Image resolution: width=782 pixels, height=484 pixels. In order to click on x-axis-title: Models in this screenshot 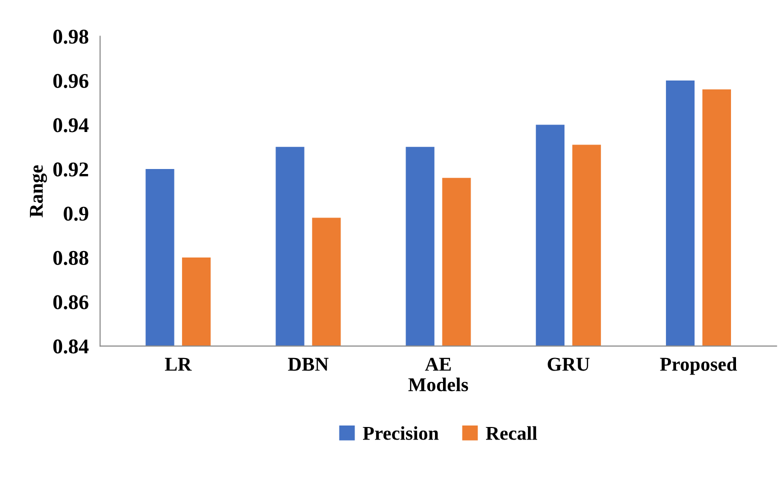, I will do `click(438, 385)`.